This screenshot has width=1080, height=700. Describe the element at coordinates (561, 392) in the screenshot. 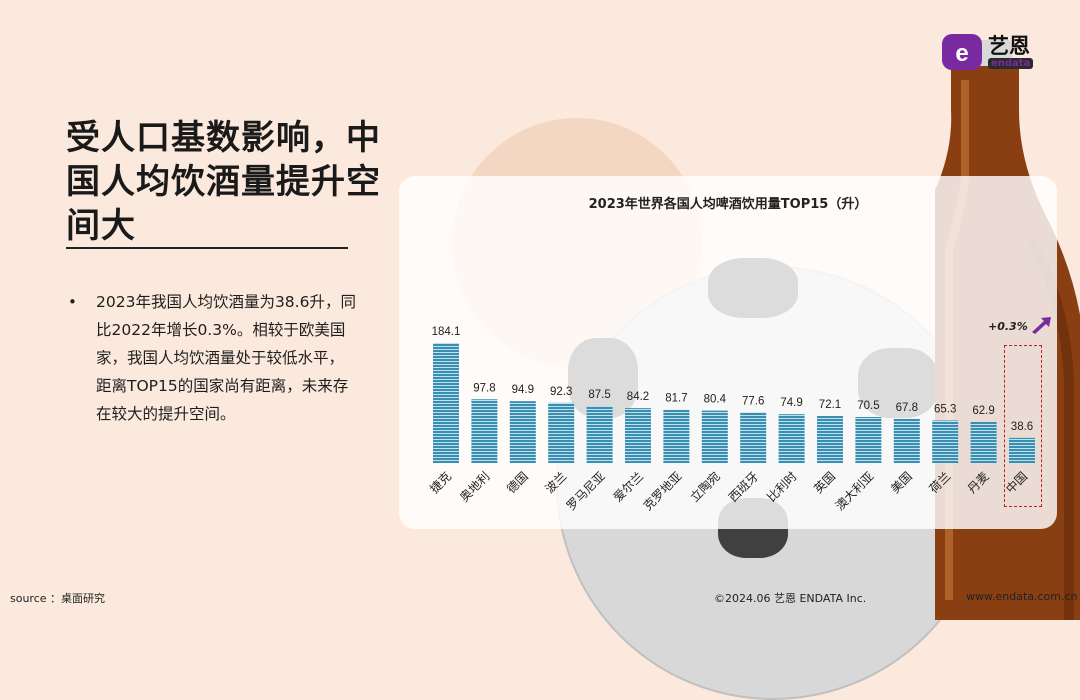

I see `value-label: 92.3` at that location.